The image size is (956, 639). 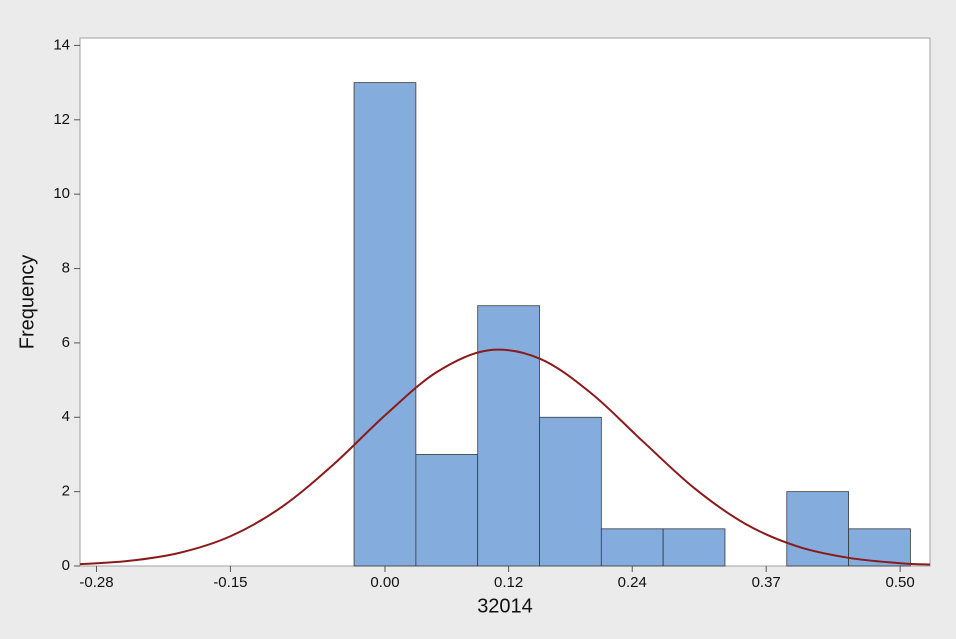 What do you see at coordinates (632, 582) in the screenshot?
I see `x-tick-label: 0.24` at bounding box center [632, 582].